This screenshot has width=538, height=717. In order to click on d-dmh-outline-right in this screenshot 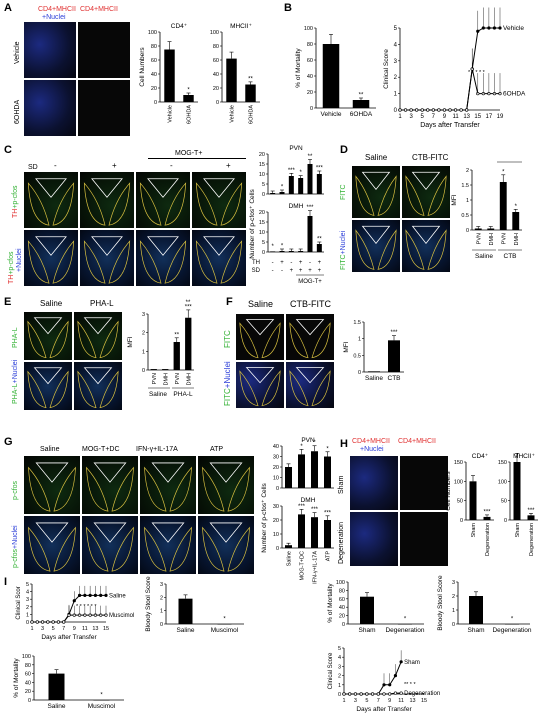, I will do `click(437, 249)`.